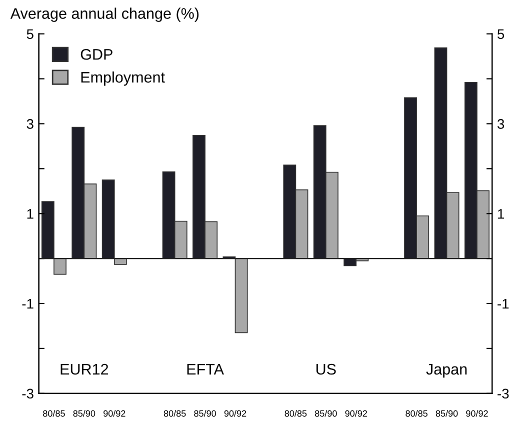  Describe the element at coordinates (205, 369) in the screenshot. I see `annotation: EFTA` at that location.